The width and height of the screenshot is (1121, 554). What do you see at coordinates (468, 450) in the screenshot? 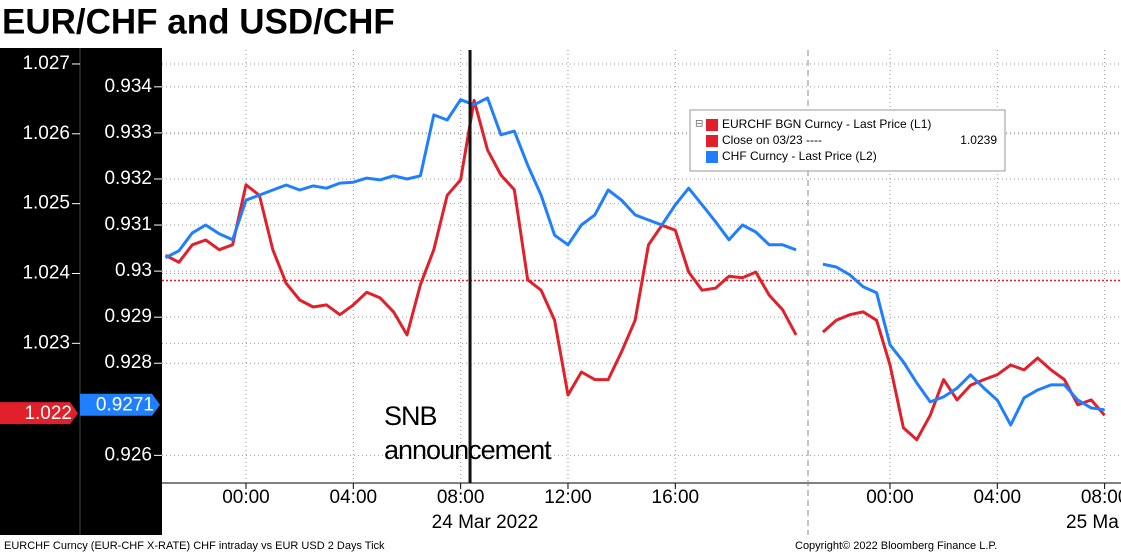
I see `annotation-text: announcement` at bounding box center [468, 450].